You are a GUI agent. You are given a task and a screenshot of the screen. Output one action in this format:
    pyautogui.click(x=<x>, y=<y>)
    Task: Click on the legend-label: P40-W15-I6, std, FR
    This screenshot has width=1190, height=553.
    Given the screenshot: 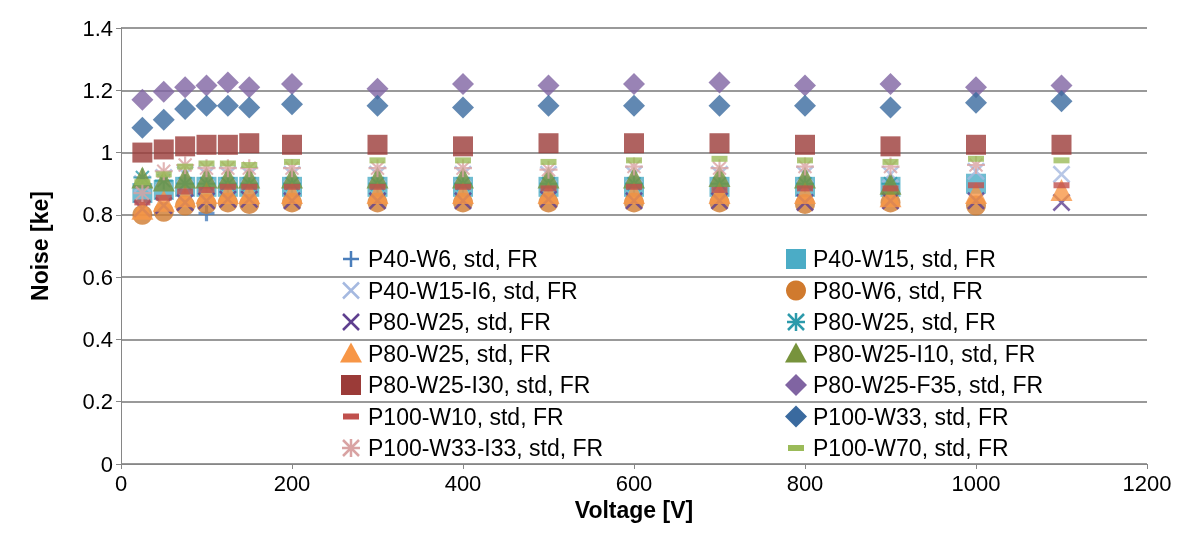 What is the action you would take?
    pyautogui.click(x=473, y=290)
    